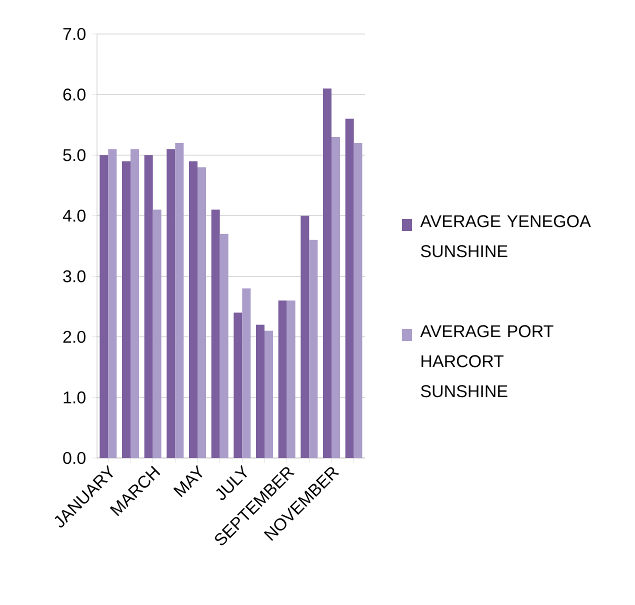  I want to click on y-tick-label: 6.0, so click(74, 94).